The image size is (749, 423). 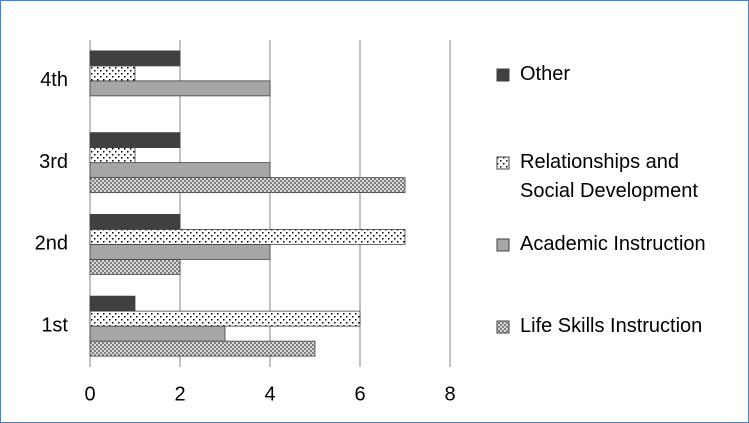 What do you see at coordinates (359, 394) in the screenshot?
I see `x-tick-label: 6` at bounding box center [359, 394].